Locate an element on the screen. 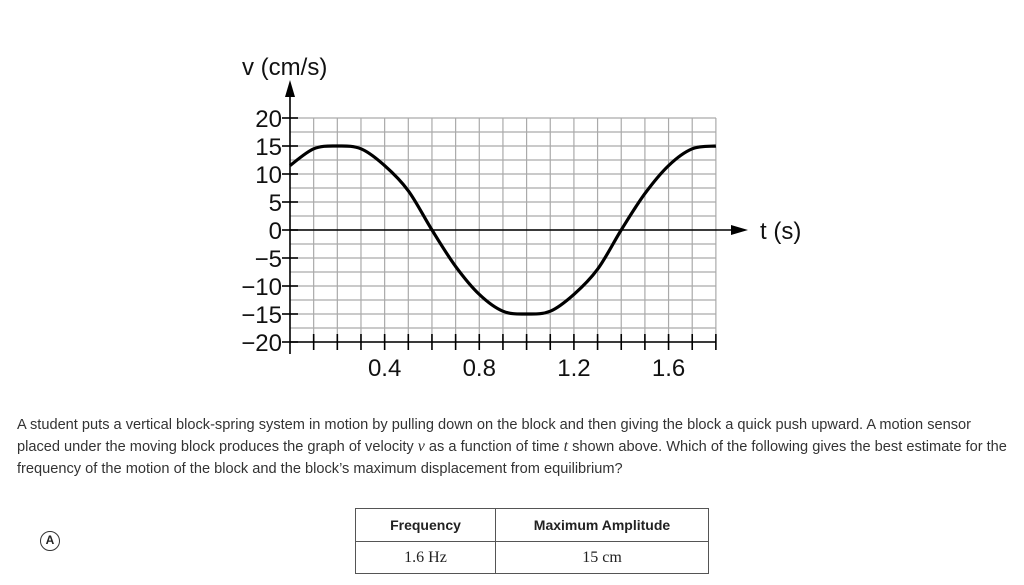  x-axis-arrow is located at coordinates (739, 230).